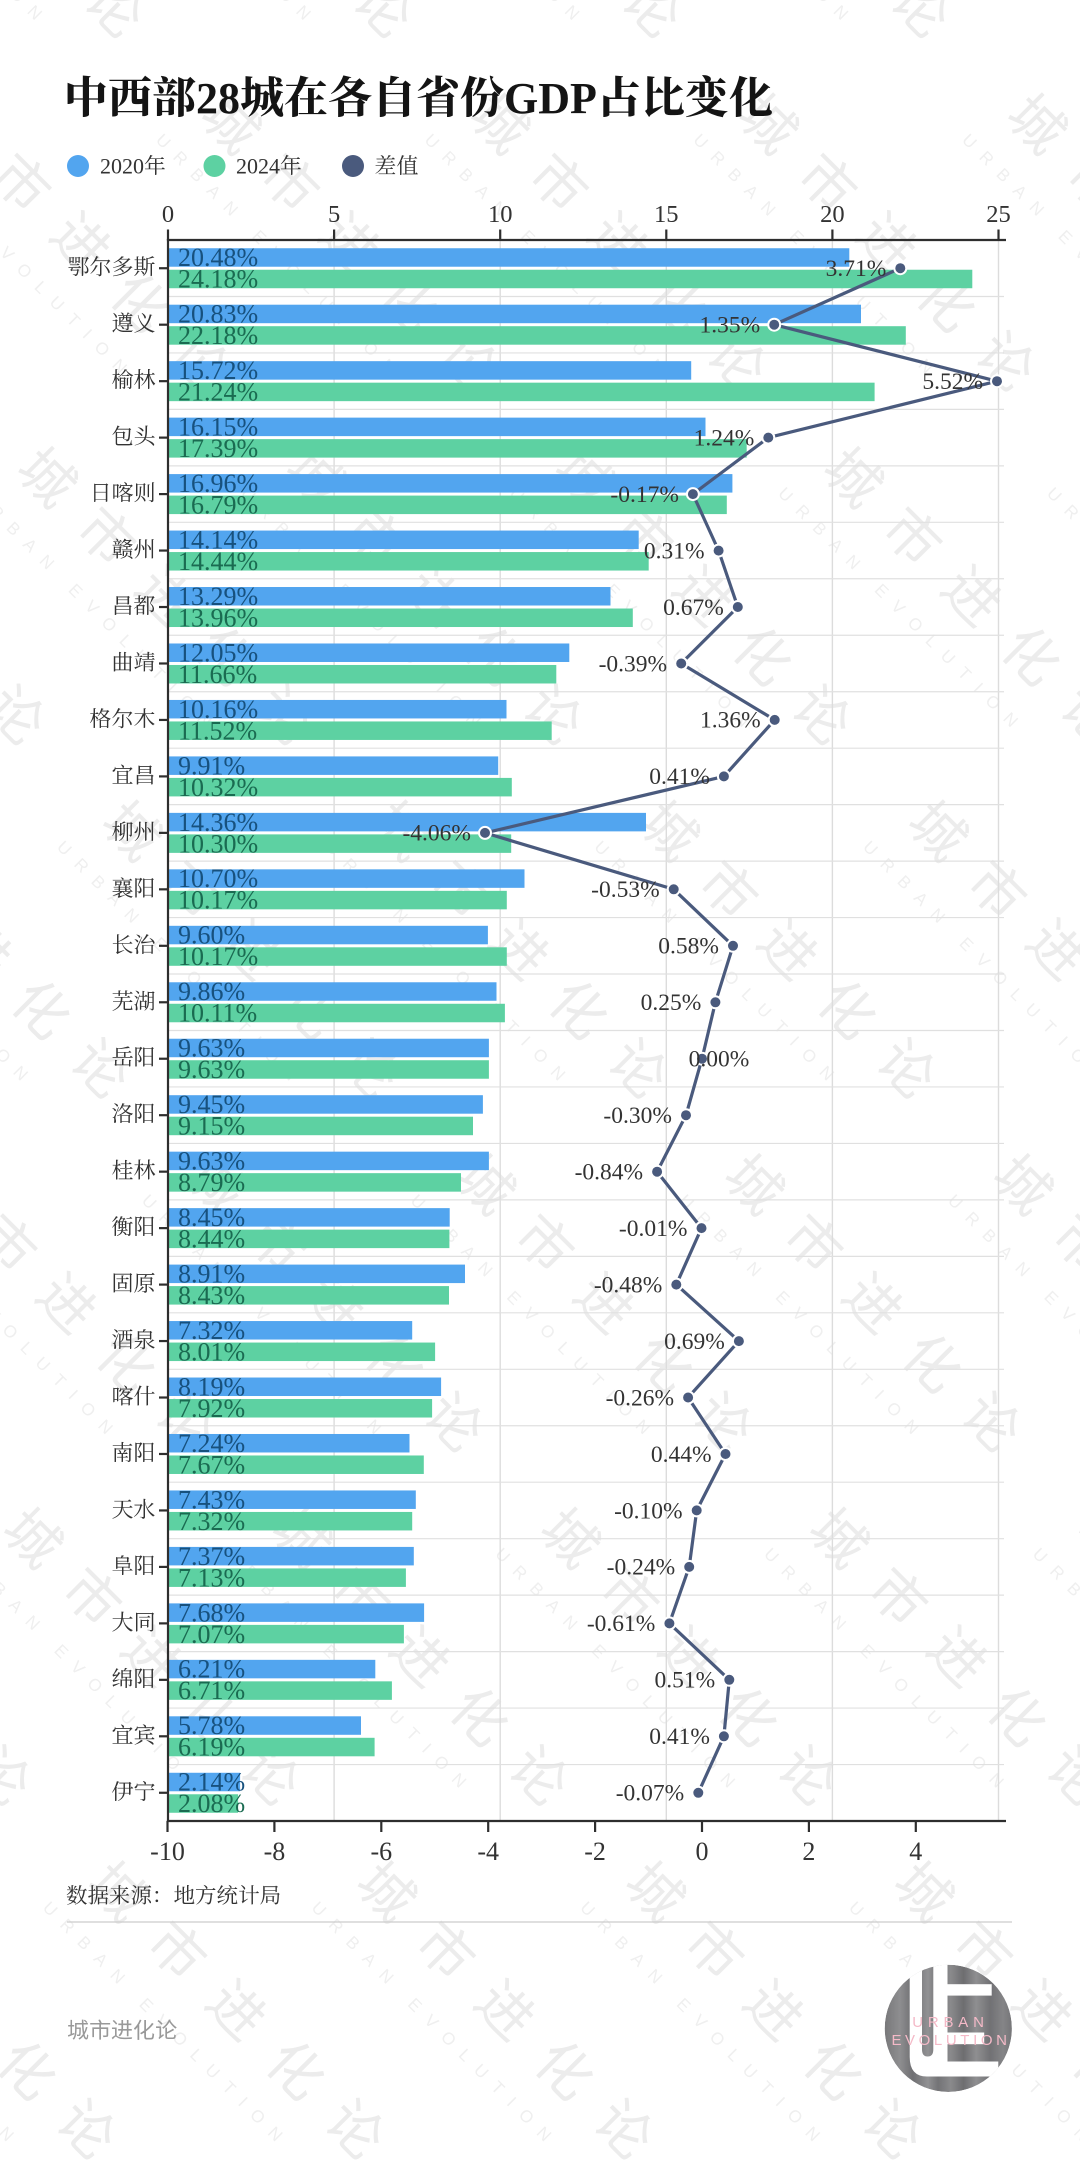 This screenshot has width=1080, height=2160. Describe the element at coordinates (211, 935) in the screenshot. I see `svg-text: 9.60%` at that location.